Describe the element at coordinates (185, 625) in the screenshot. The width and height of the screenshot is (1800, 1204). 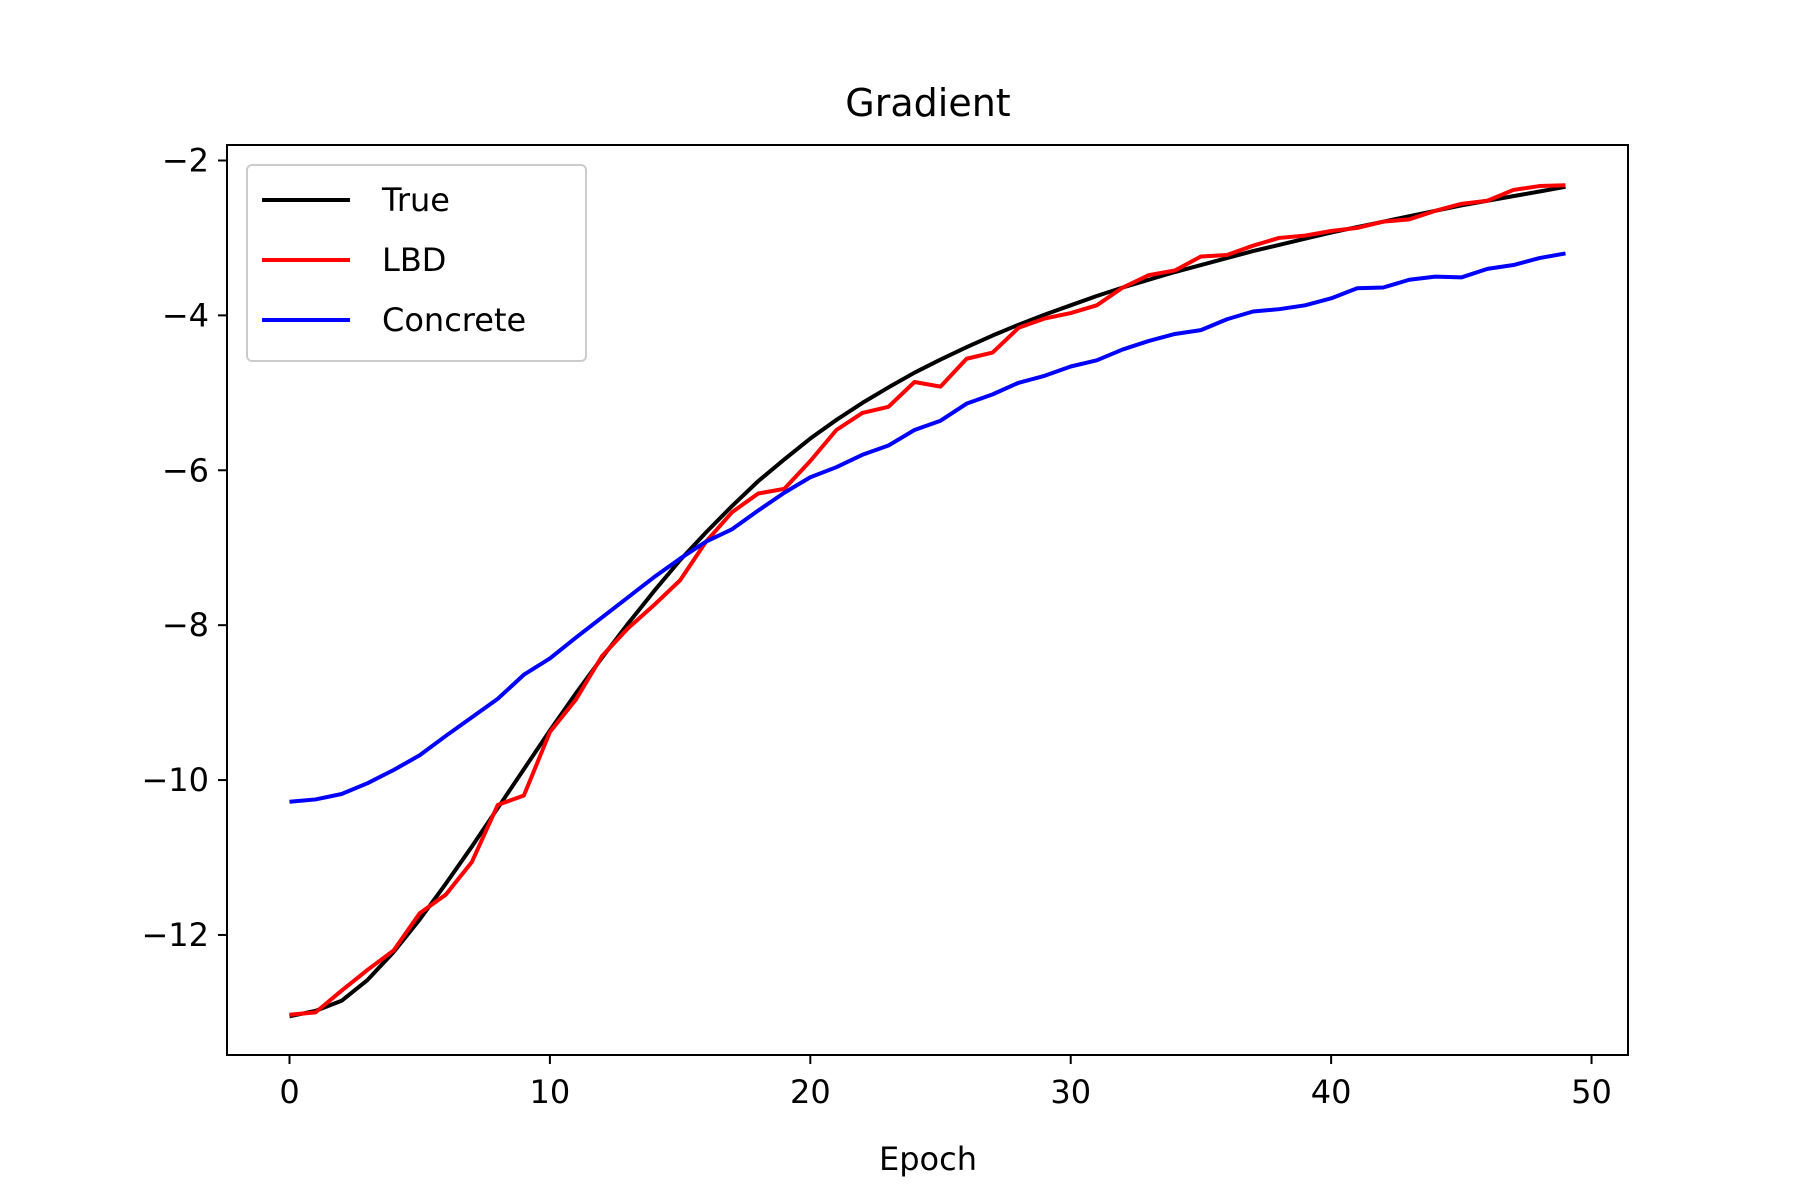
I see `y-tick-label: −8` at that location.